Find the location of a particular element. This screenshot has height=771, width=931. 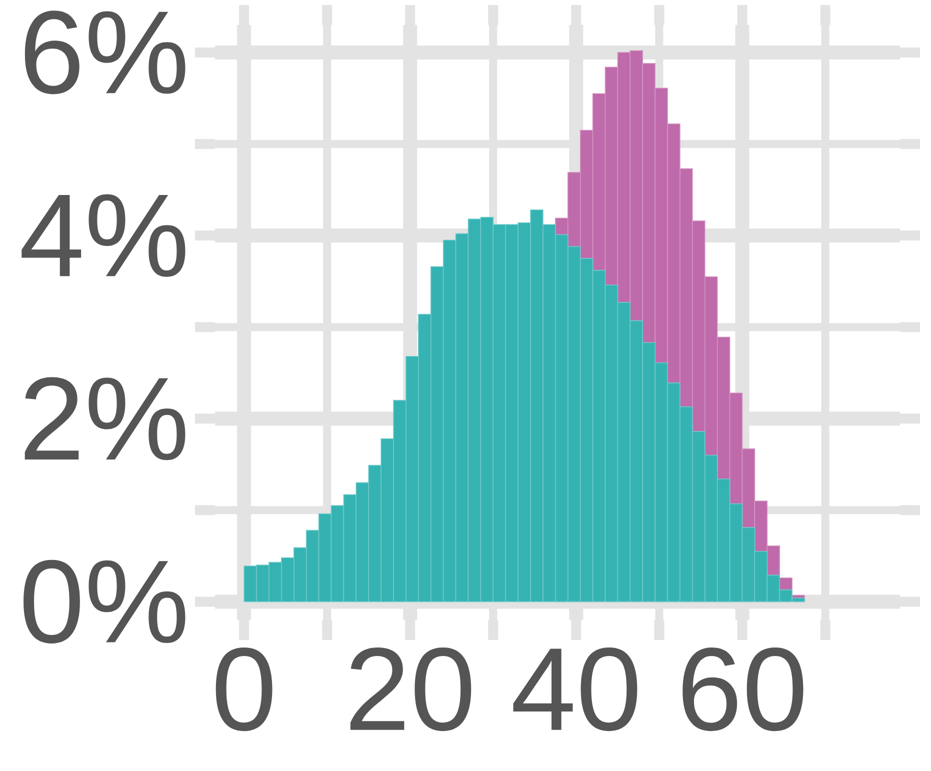

y-tick-label: 2% is located at coordinates (105, 418).